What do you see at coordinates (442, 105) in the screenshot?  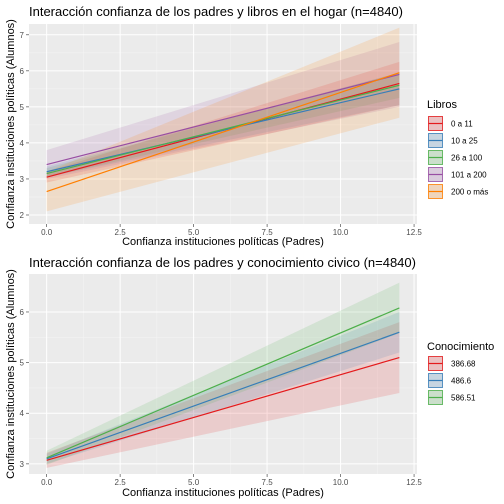 I see `chart-1-legend-title: Libros` at bounding box center [442, 105].